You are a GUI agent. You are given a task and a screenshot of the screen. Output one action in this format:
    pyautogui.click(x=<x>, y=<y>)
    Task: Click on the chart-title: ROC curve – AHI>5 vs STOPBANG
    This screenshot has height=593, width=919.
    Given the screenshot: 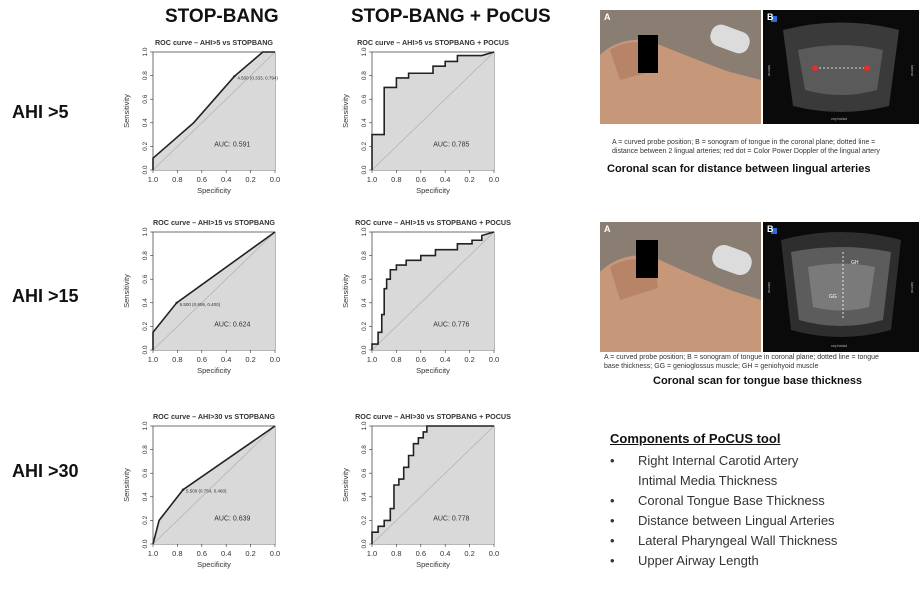 What is the action you would take?
    pyautogui.click(x=214, y=42)
    